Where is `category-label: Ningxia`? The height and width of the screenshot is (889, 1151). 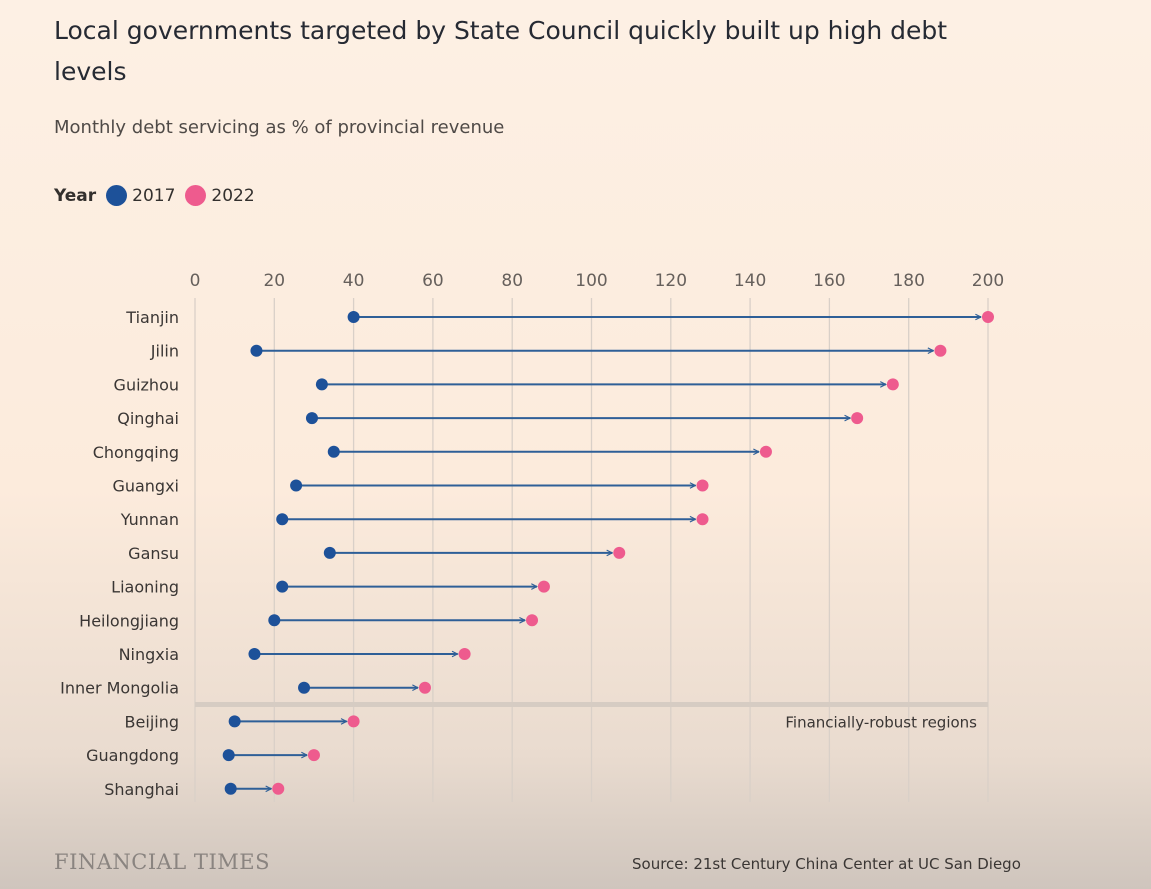
category-label: Ningxia is located at coordinates (149, 654).